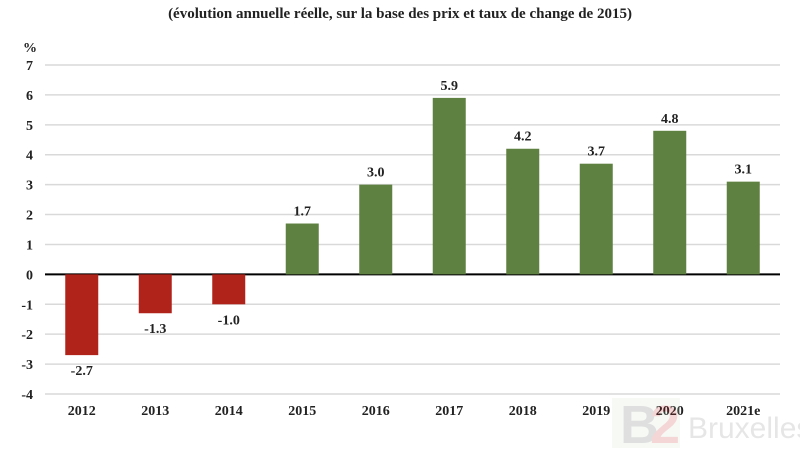  Describe the element at coordinates (744, 170) in the screenshot. I see `data-label: 3.1` at that location.